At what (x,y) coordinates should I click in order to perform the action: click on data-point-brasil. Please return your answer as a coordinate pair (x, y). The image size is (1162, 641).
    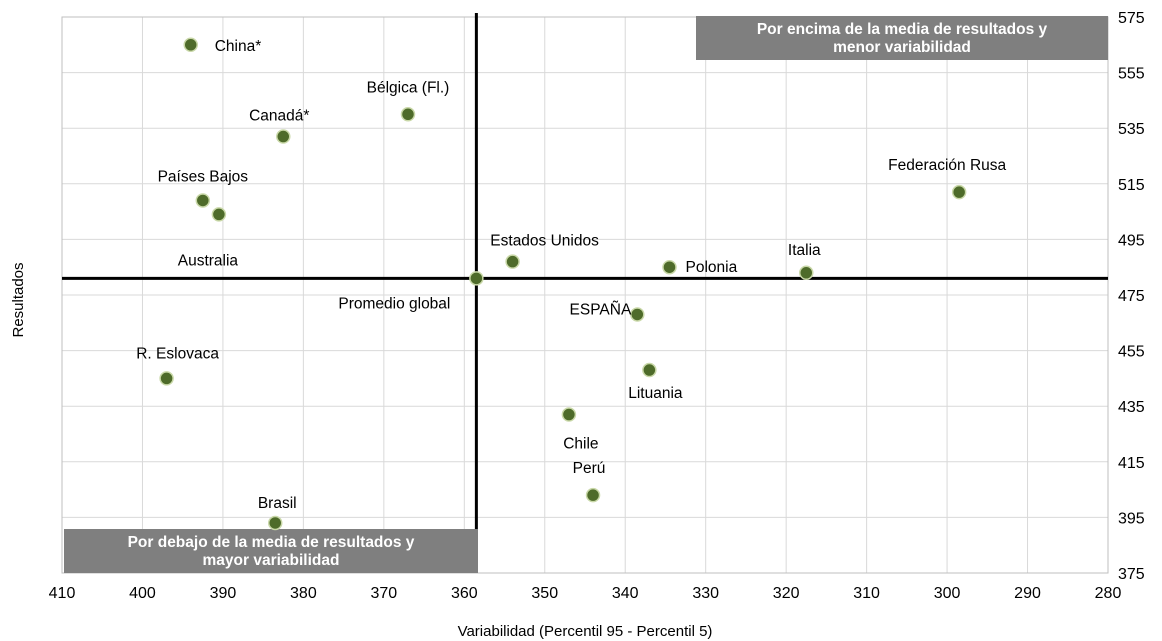
    Looking at the image, I should click on (275, 523).